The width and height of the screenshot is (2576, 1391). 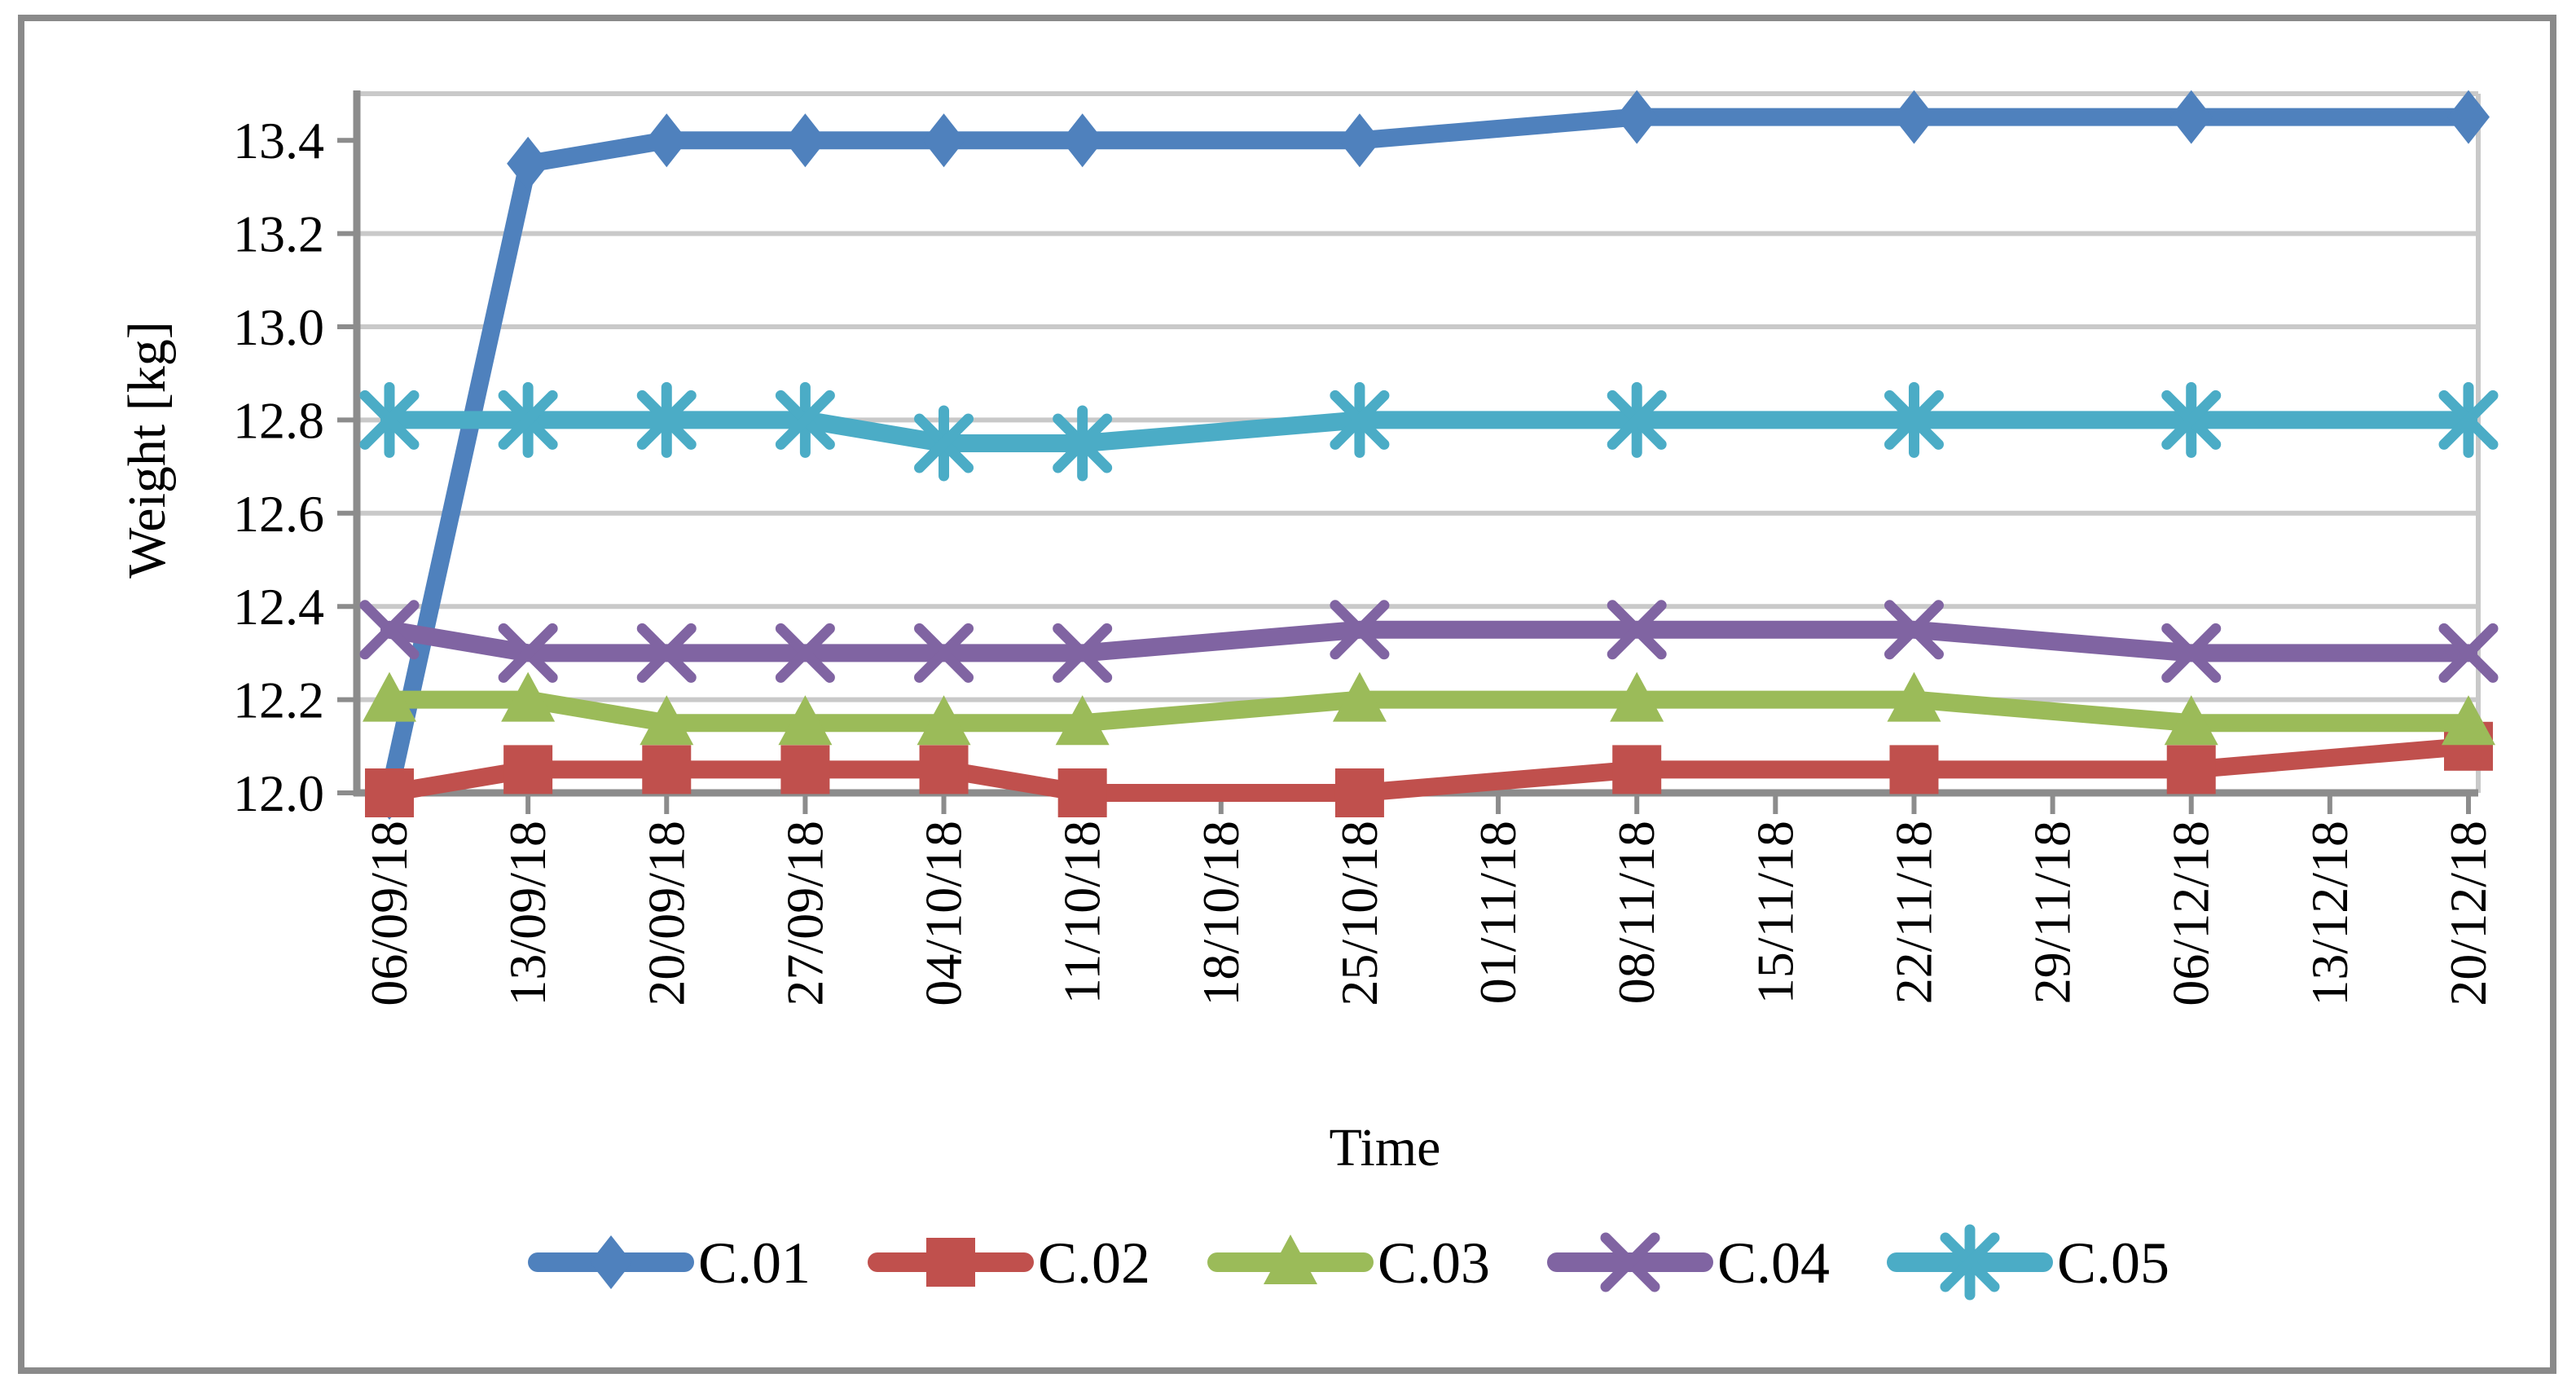 What do you see at coordinates (1498, 913) in the screenshot?
I see `x-tick-label: 01/11/18` at bounding box center [1498, 913].